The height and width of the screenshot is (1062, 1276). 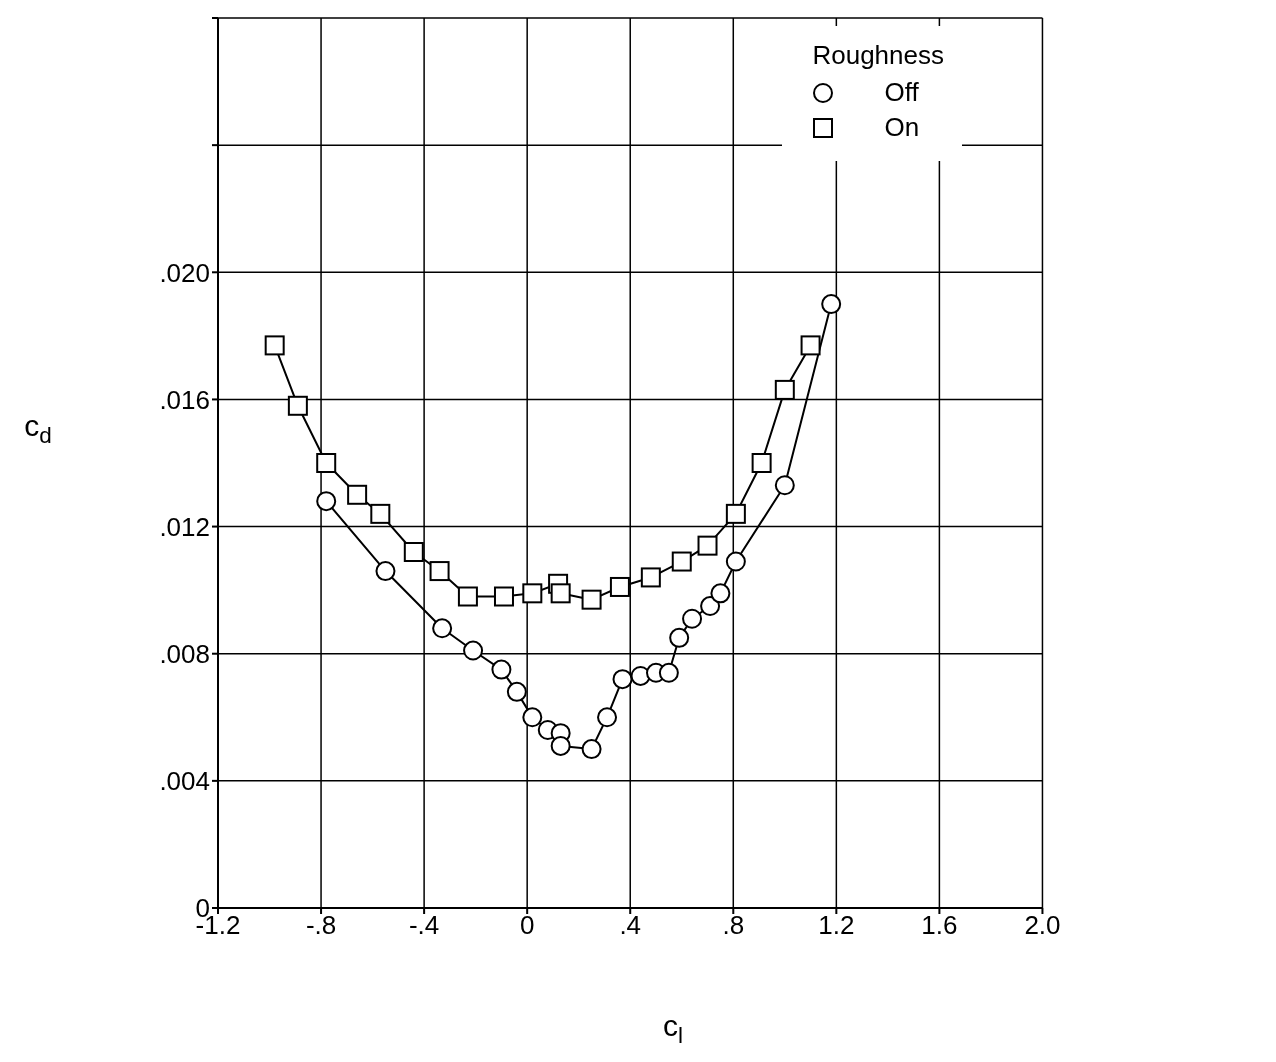 I want to click on y-axis-title: c$_{d}$, so click(x=38, y=428).